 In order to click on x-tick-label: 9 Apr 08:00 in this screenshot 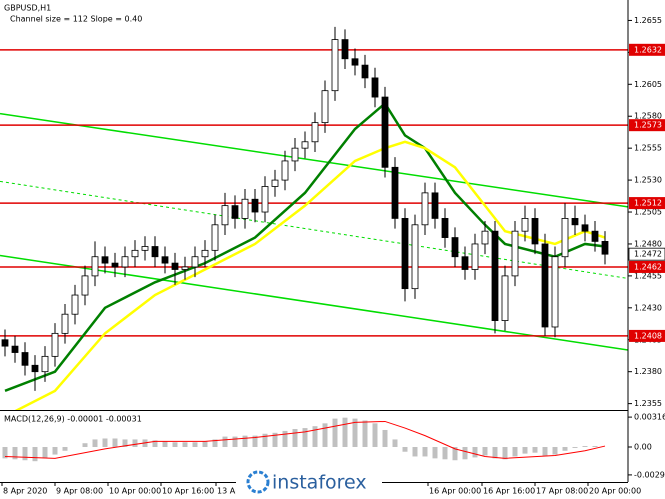, I will do `click(79, 491)`.